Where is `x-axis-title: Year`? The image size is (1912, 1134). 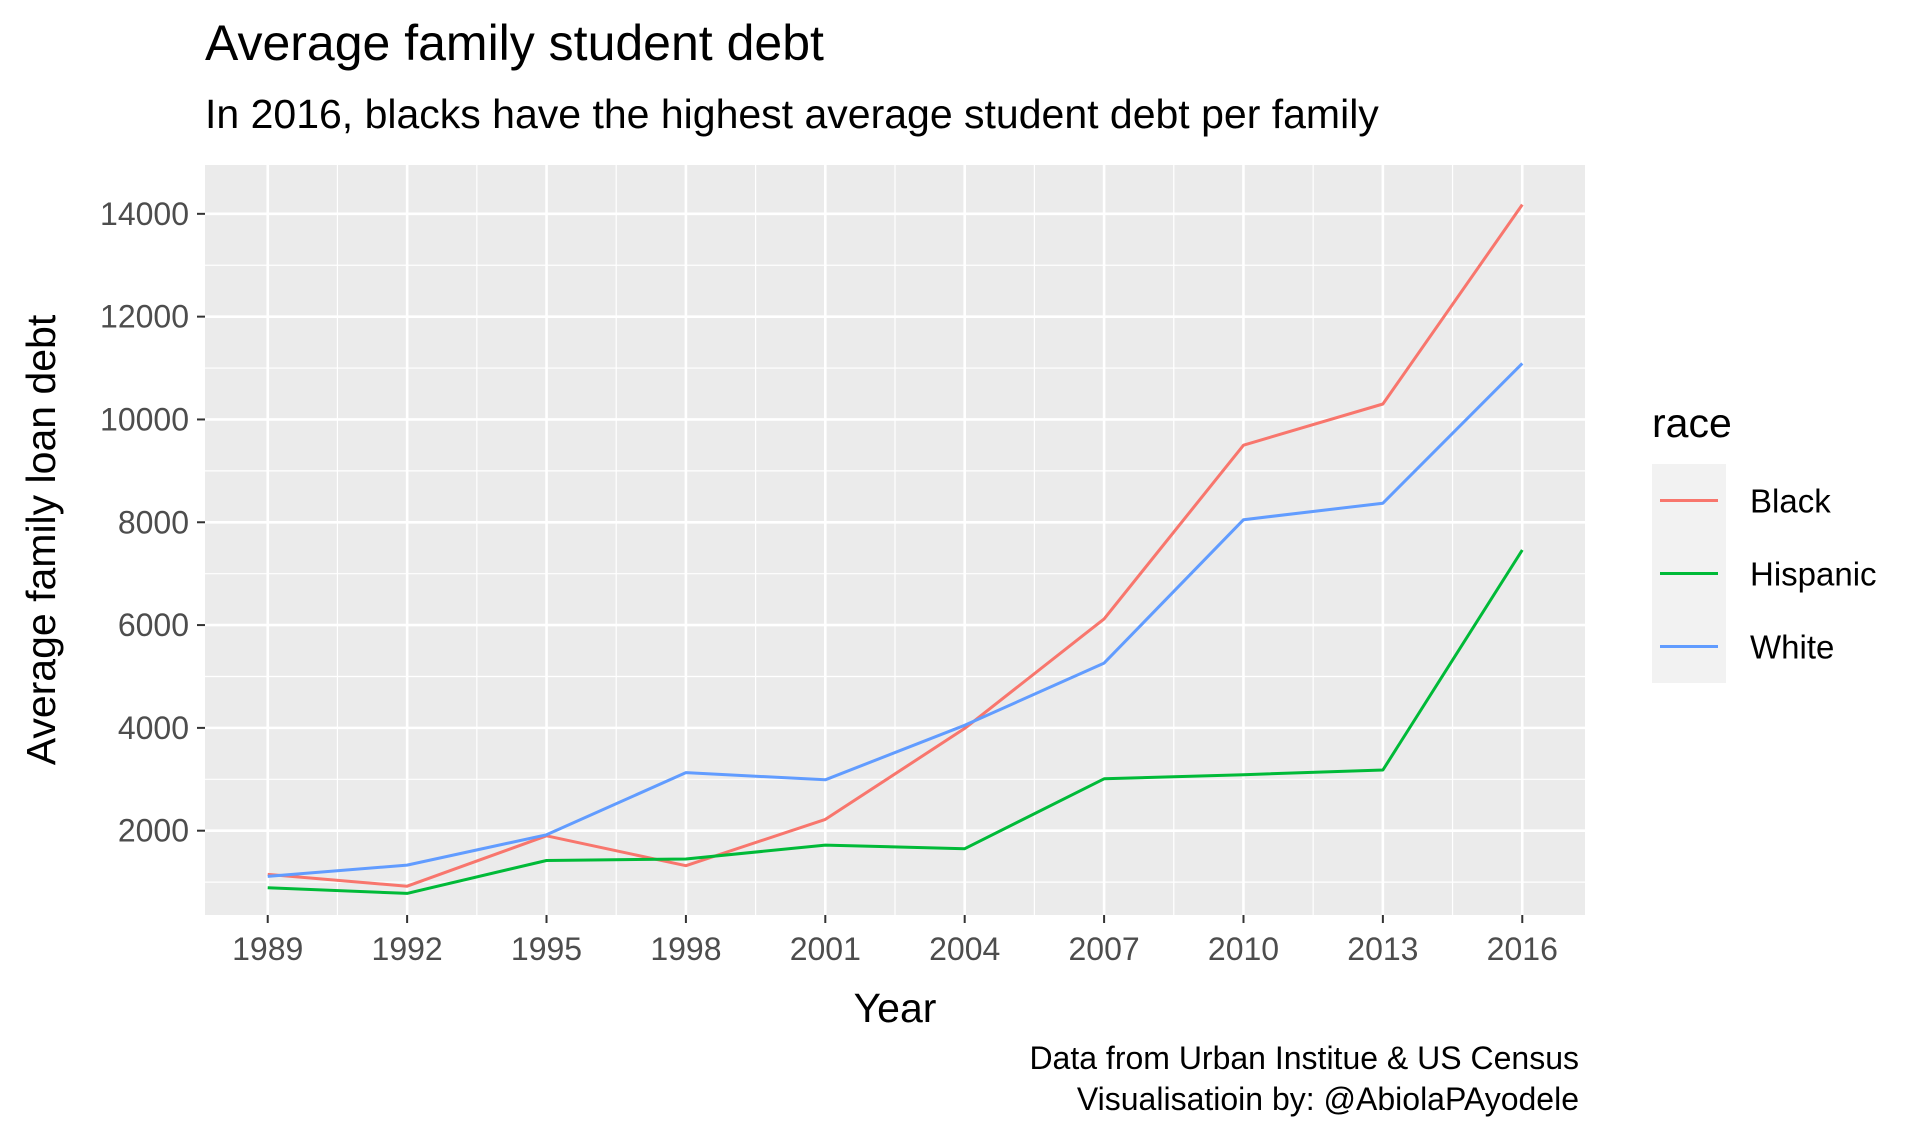 x-axis-title: Year is located at coordinates (895, 1008).